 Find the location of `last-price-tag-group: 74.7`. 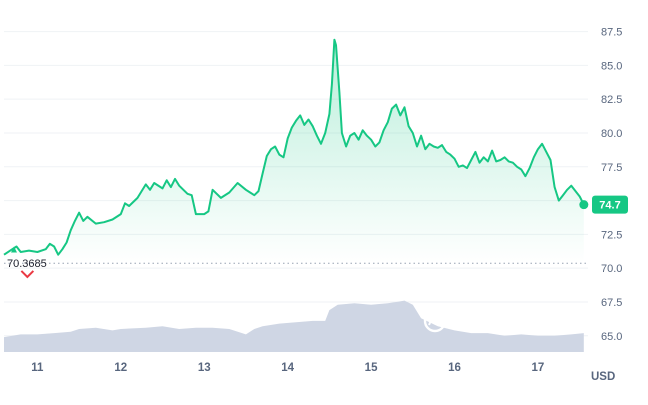

last-price-tag-group: 74.7 is located at coordinates (610, 204).